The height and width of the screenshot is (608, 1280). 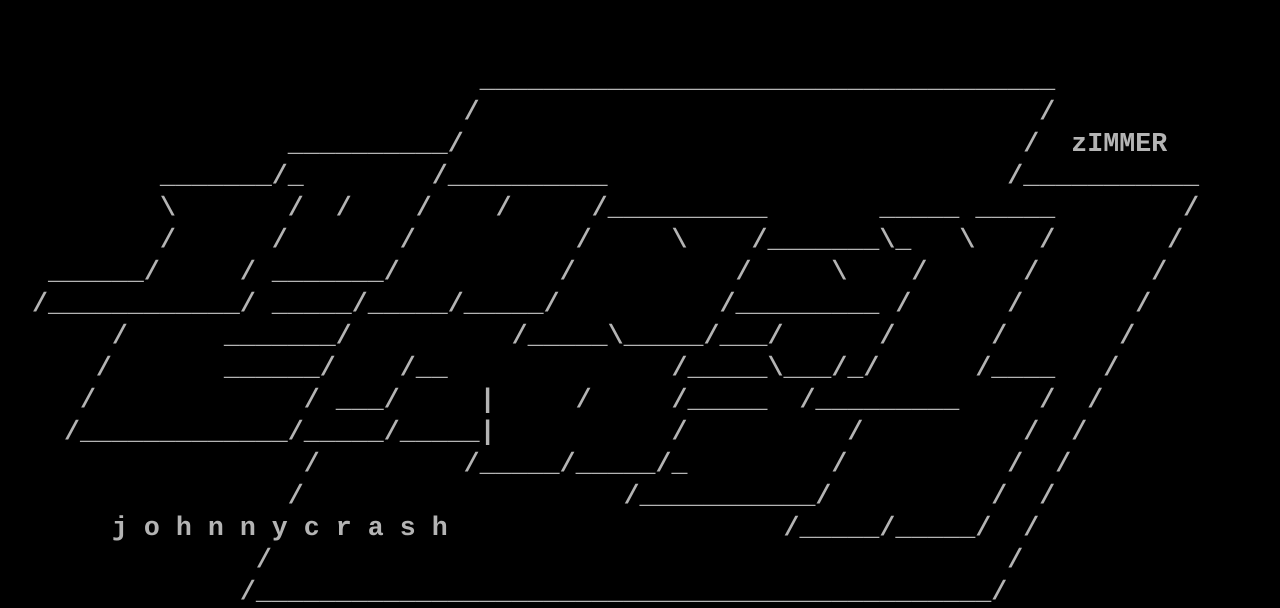 What do you see at coordinates (528, 496) in the screenshot?
I see `ascii-art-line: / /___________/ / /` at bounding box center [528, 496].